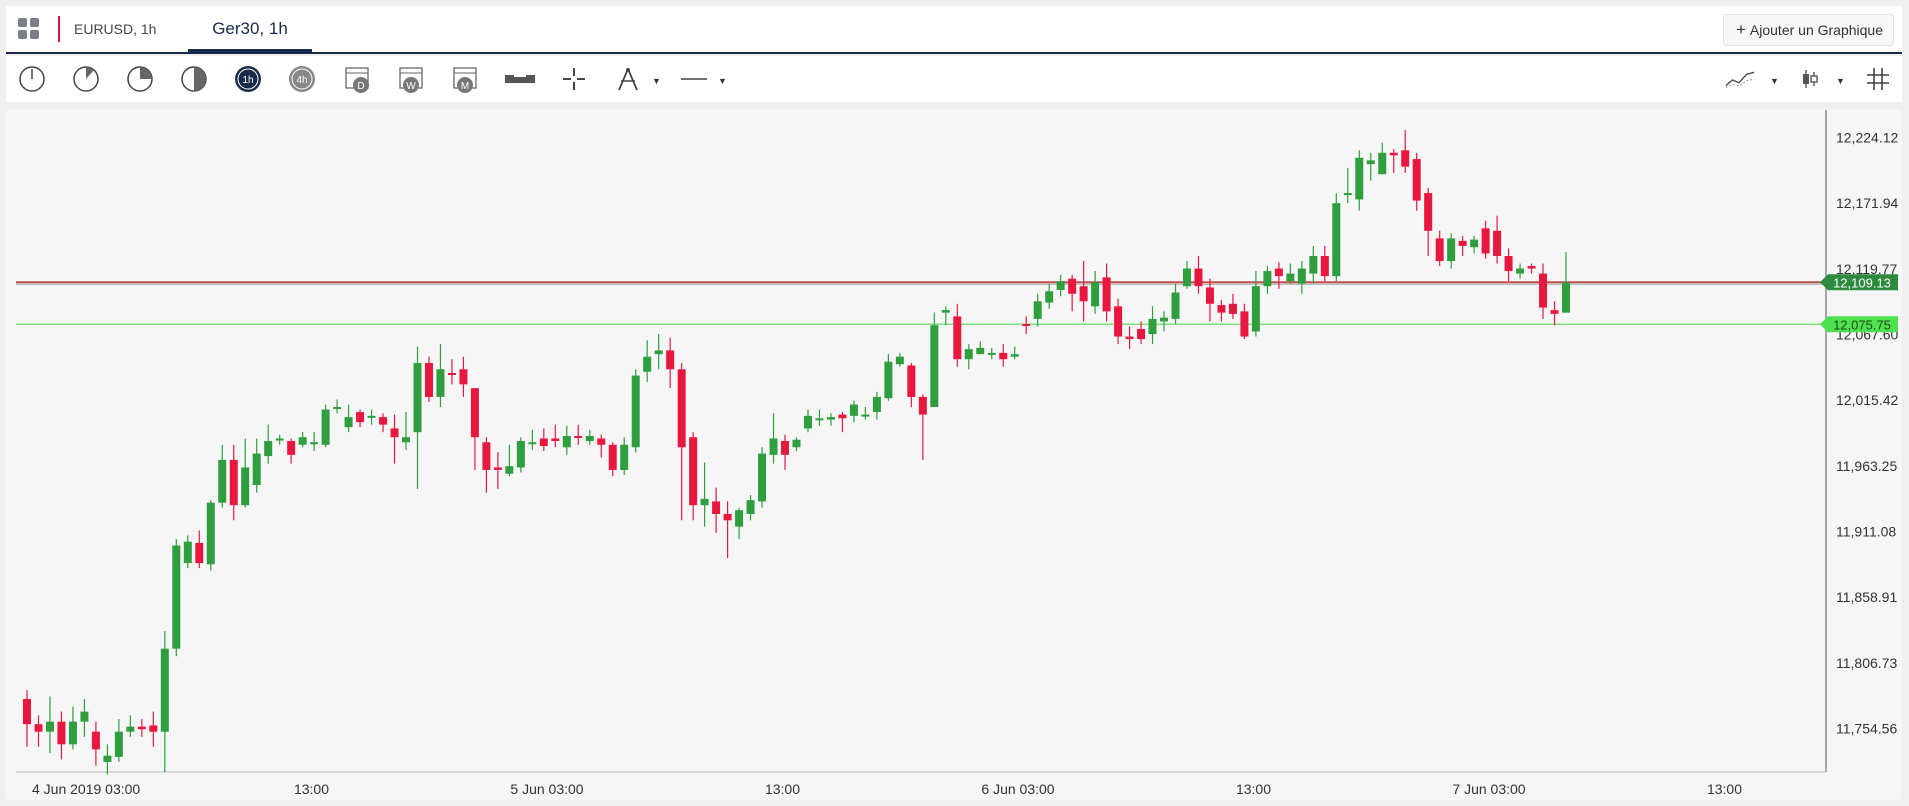  Describe the element at coordinates (412, 79) in the screenshot. I see `calendar-w-icon: W` at that location.